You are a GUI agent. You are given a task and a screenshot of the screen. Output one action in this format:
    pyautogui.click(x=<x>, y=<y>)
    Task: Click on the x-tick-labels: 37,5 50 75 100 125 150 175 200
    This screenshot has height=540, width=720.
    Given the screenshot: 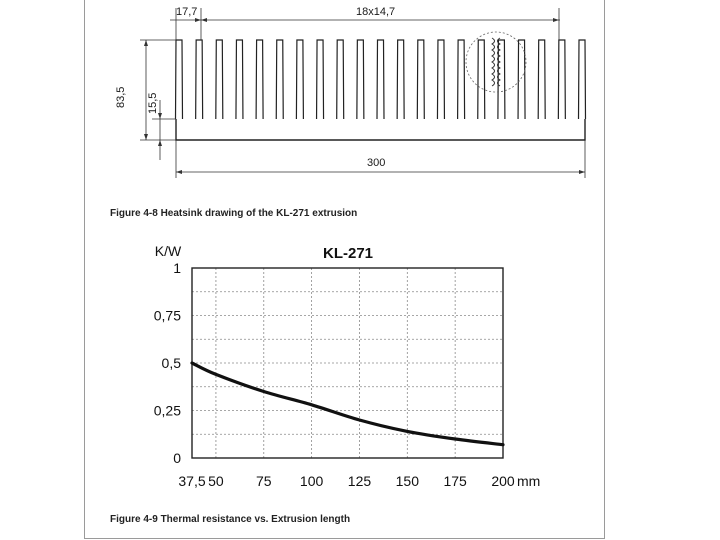 What is the action you would take?
    pyautogui.click(x=346, y=481)
    